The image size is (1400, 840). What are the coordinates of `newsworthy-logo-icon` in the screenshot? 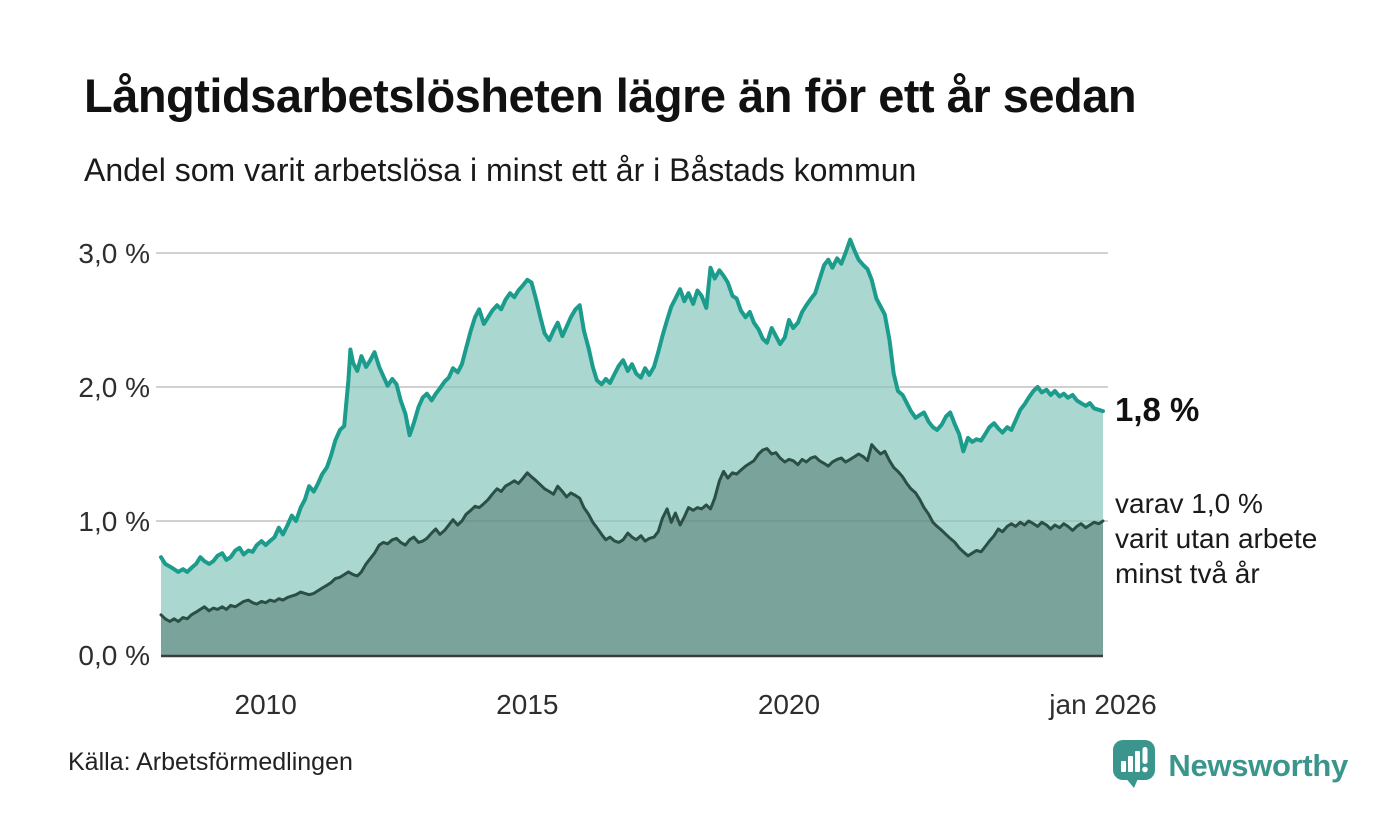 It's located at (1134, 765).